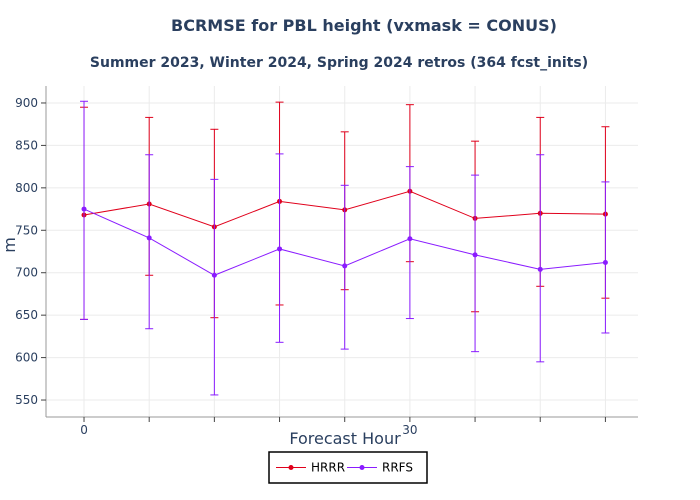 The height and width of the screenshot is (500, 700). I want to click on chart-title: BCRMSE for PBL height (vxmask = CONUS), so click(364, 25).